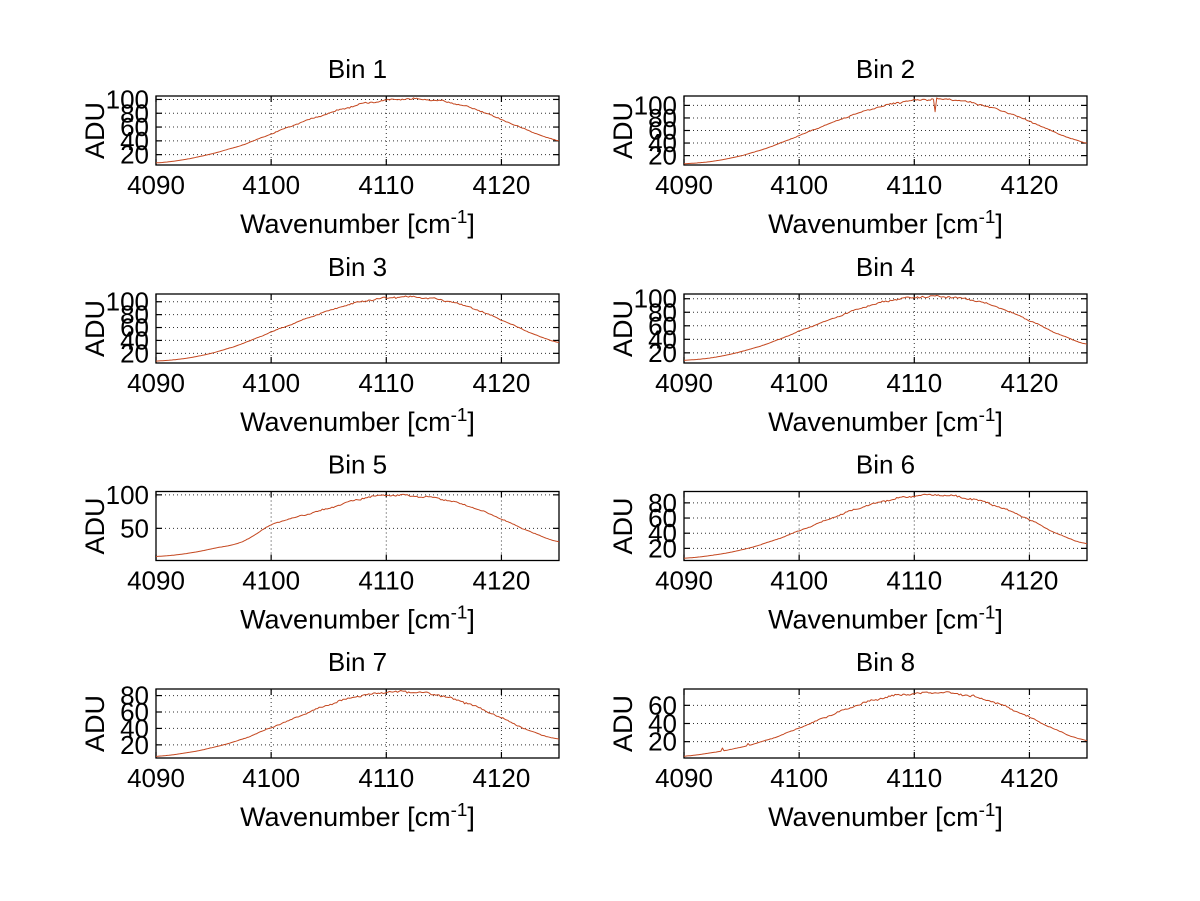 The height and width of the screenshot is (901, 1200). I want to click on subplot-title: Bin 7, so click(357, 662).